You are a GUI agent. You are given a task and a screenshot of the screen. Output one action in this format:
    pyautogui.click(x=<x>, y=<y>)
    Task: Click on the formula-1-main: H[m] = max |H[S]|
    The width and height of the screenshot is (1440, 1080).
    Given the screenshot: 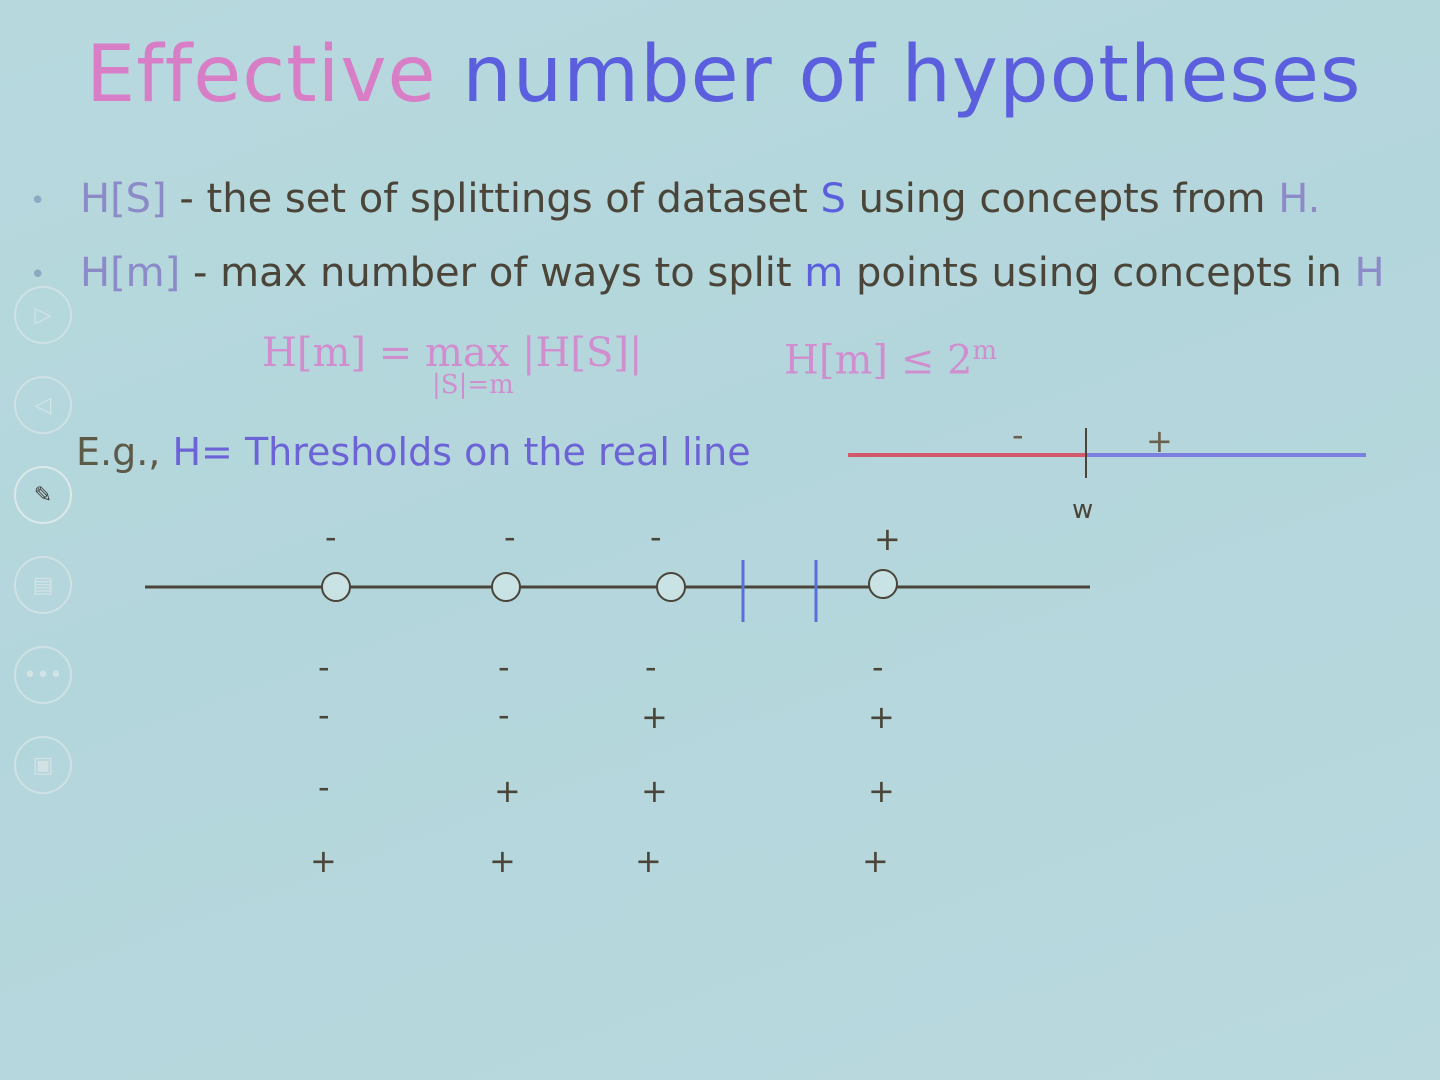 What is the action you would take?
    pyautogui.click(x=452, y=353)
    